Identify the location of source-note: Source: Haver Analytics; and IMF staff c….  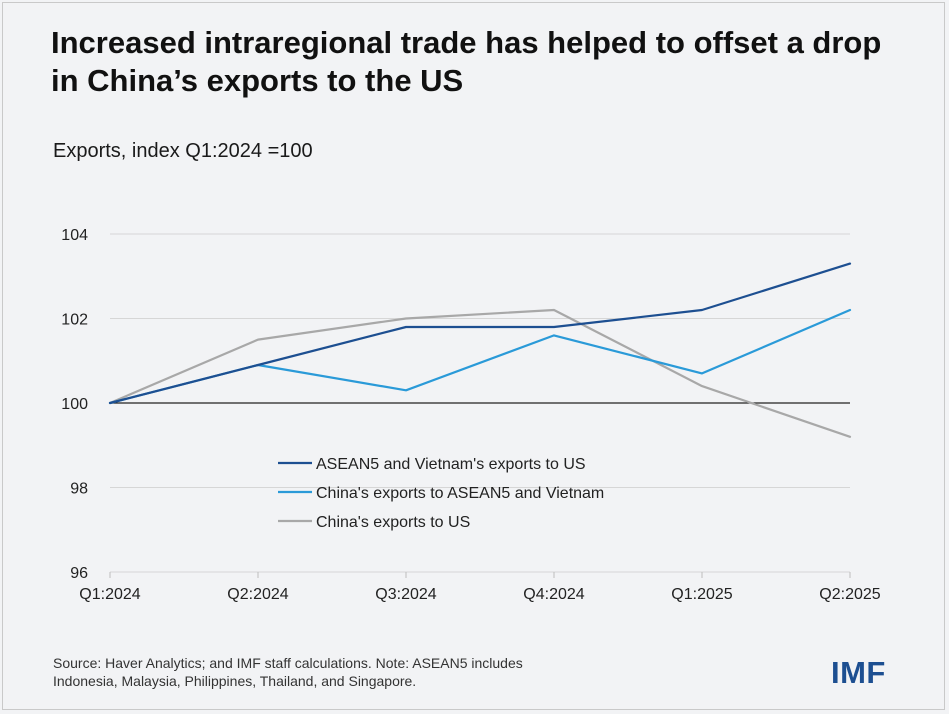
(373, 672).